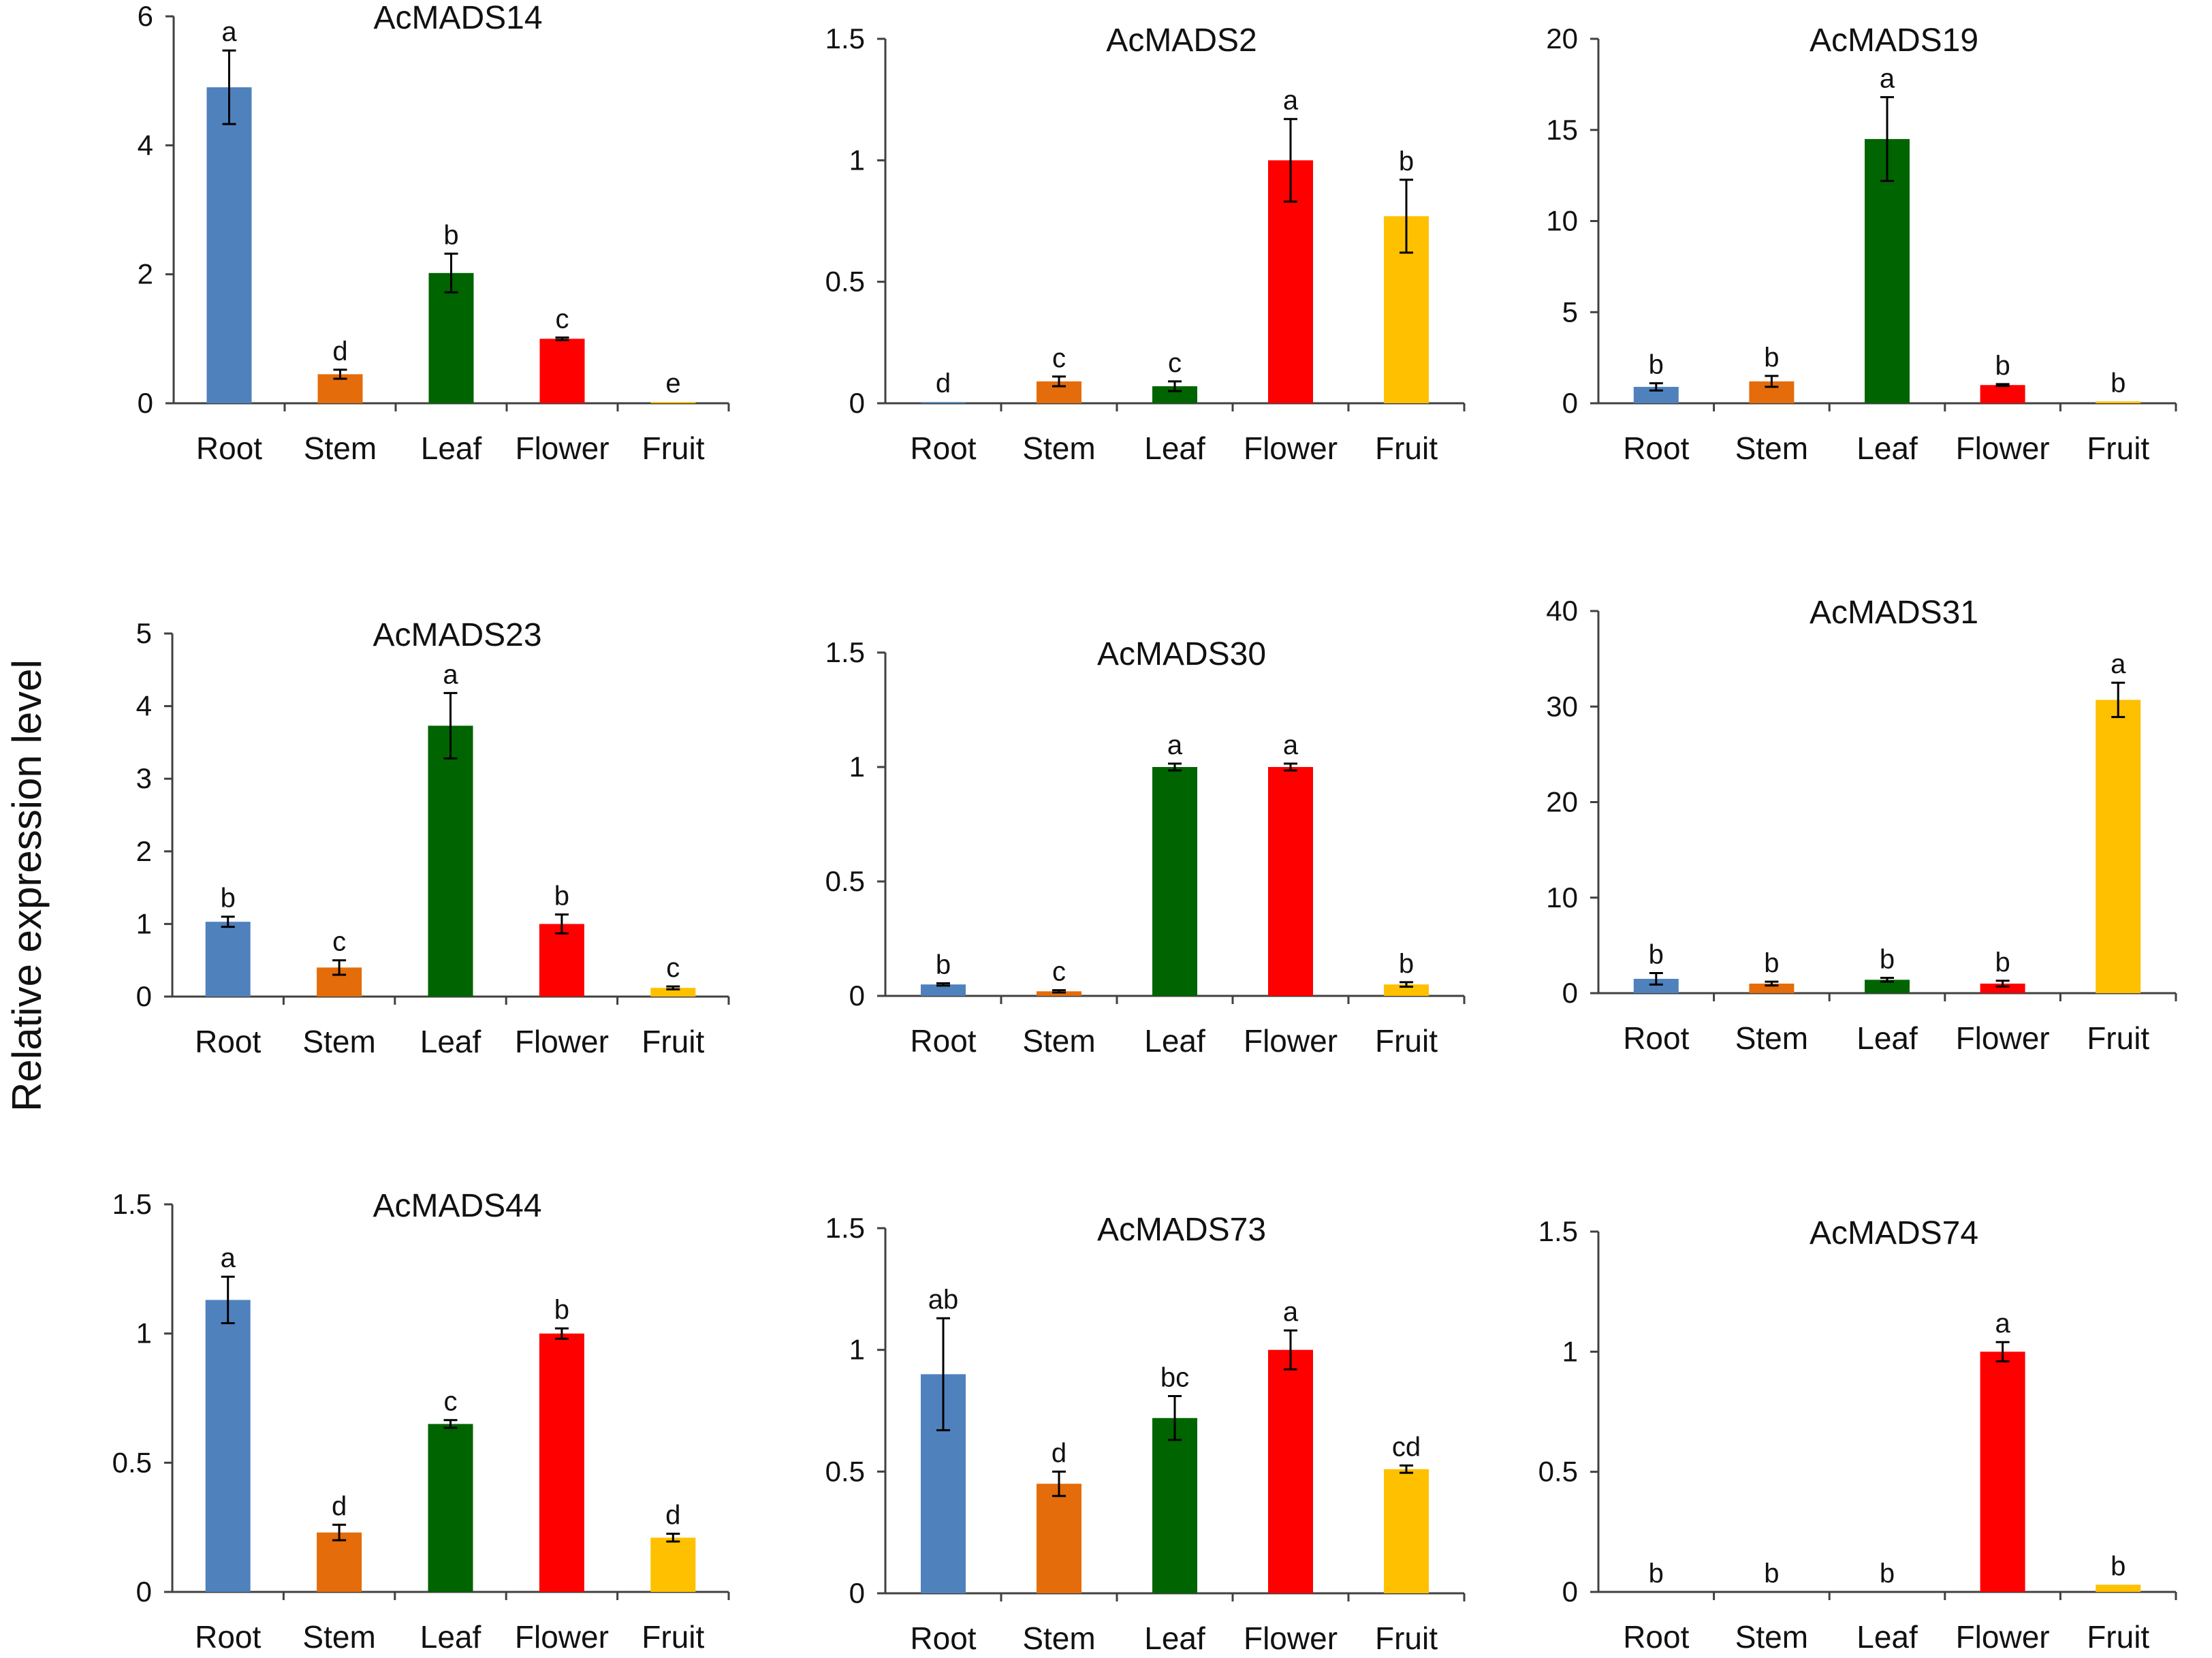  What do you see at coordinates (1570, 312) in the screenshot?
I see `y-tick-label: 5` at bounding box center [1570, 312].